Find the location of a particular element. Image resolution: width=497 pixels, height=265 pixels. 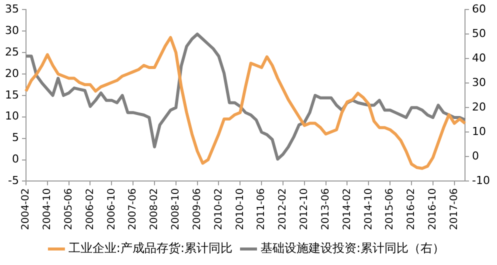

x-tick-label: 2014-02 is located at coordinates (347, 209).